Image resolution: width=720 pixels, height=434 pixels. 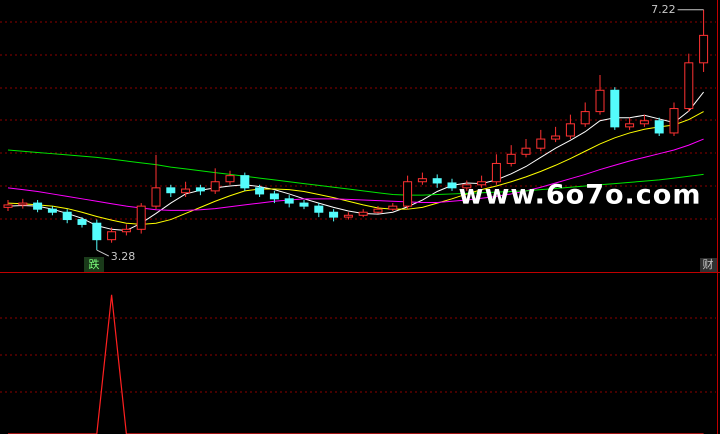 What do you see at coordinates (103, 253) in the screenshot?
I see `annotation-leader` at bounding box center [103, 253].